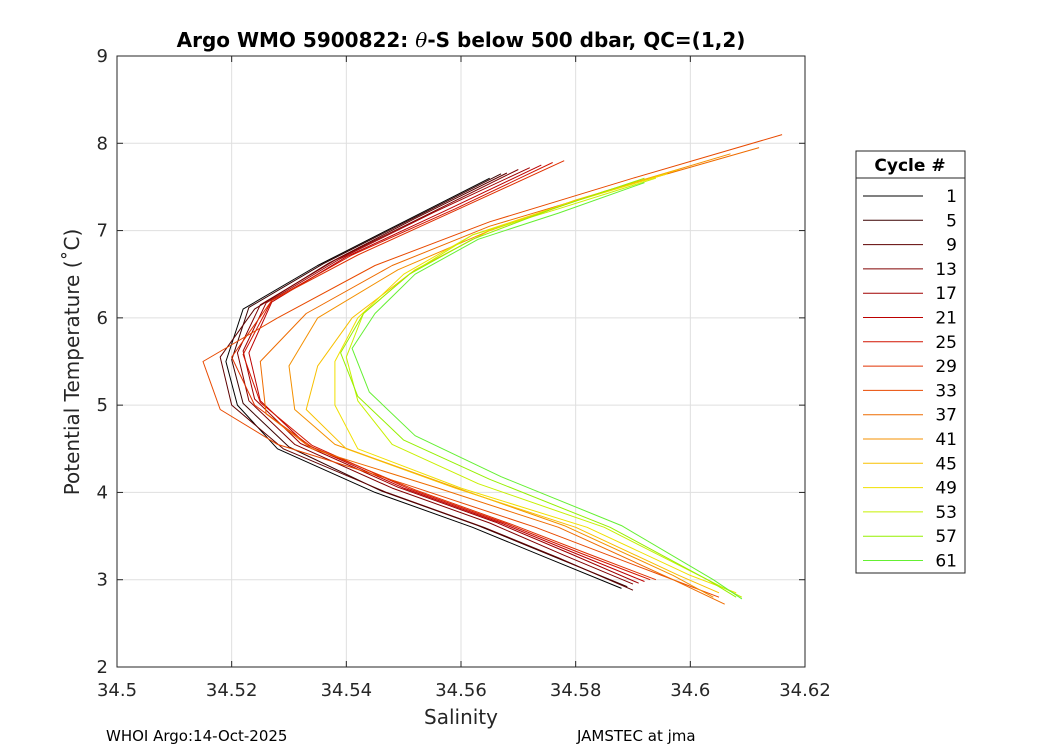  I want to click on legend-label: 37, so click(946, 416).